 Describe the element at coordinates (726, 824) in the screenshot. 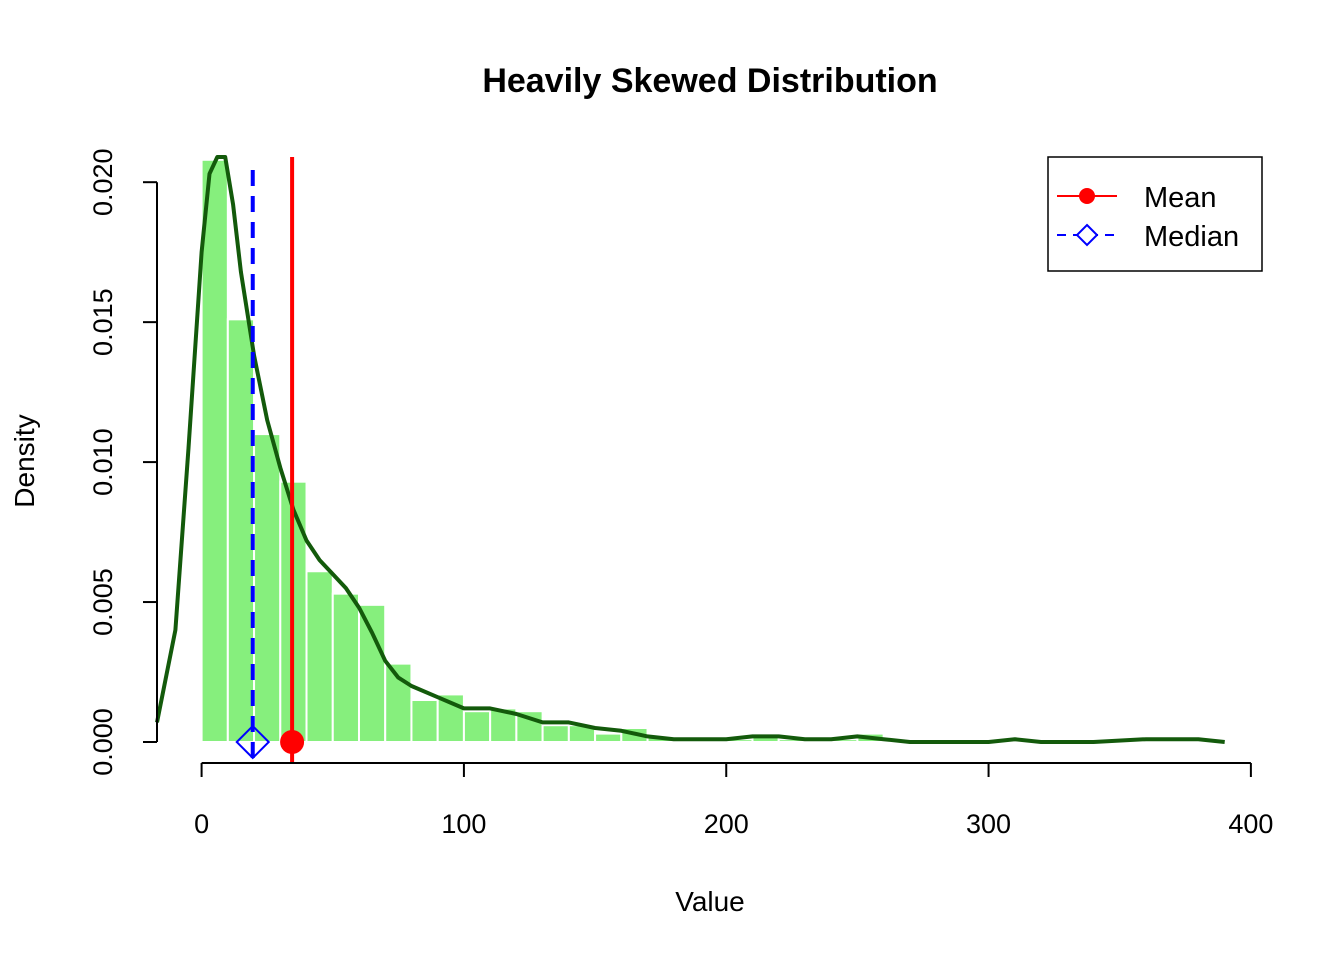

I see `x-tick-label: 200` at that location.